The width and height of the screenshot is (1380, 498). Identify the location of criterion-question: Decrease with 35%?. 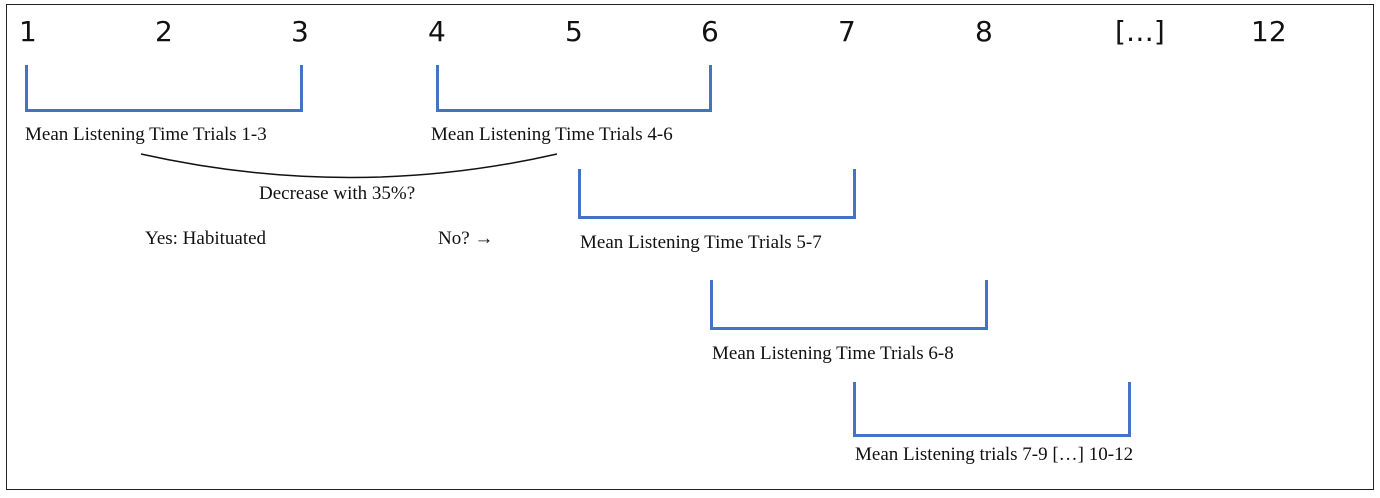
(337, 193).